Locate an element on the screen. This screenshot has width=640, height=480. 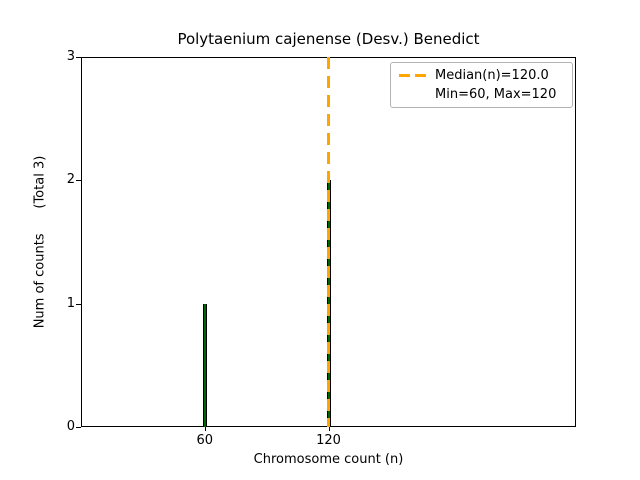
y-tick-label-3: 3 is located at coordinates (70, 56).